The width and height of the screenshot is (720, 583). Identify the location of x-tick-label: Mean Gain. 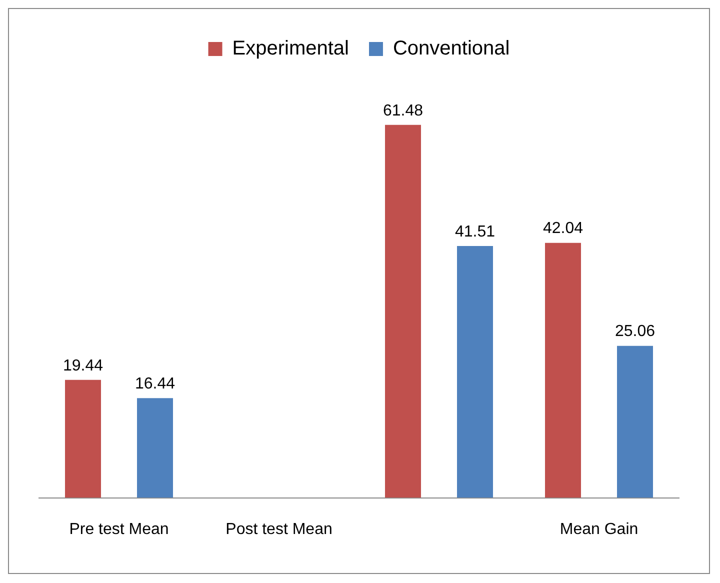
(599, 529).